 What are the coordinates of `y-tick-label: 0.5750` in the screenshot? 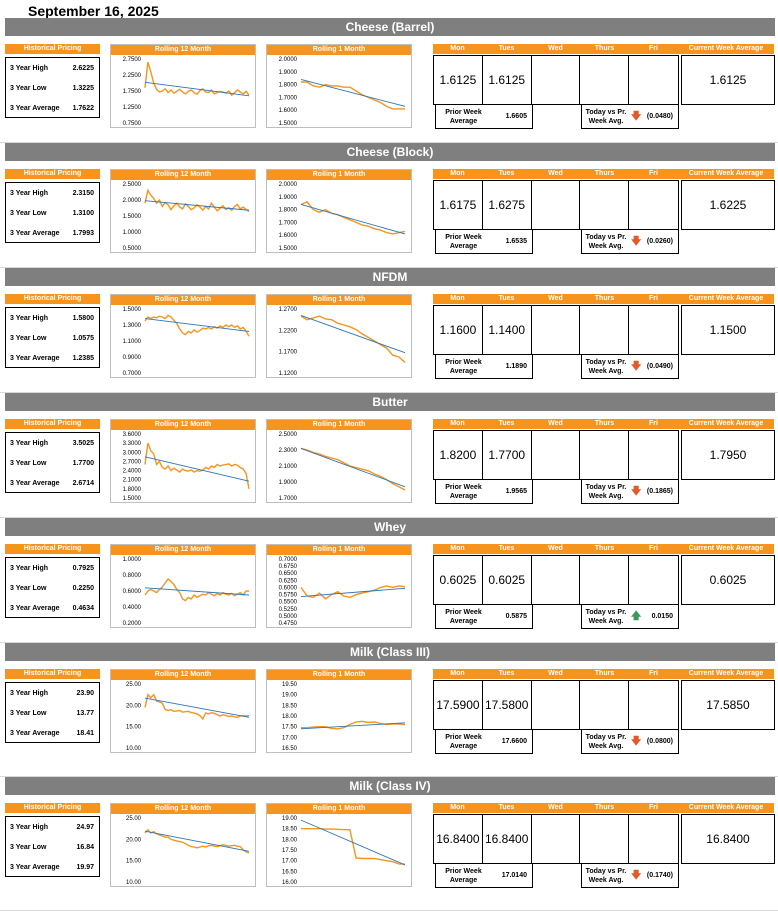 It's located at (288, 596).